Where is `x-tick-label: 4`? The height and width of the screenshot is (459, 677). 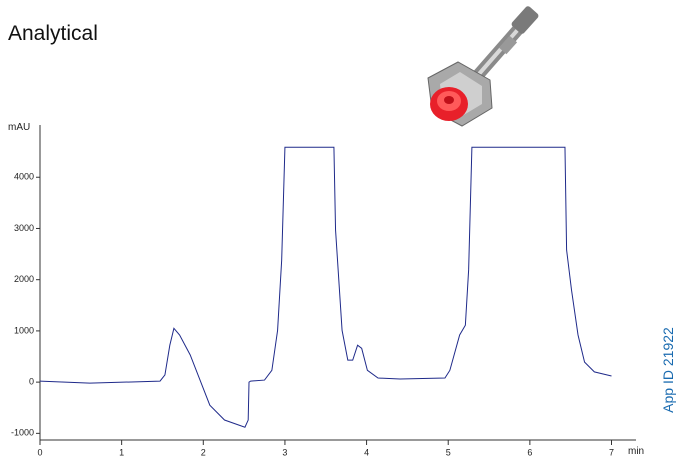 x-tick-label: 4 is located at coordinates (366, 452).